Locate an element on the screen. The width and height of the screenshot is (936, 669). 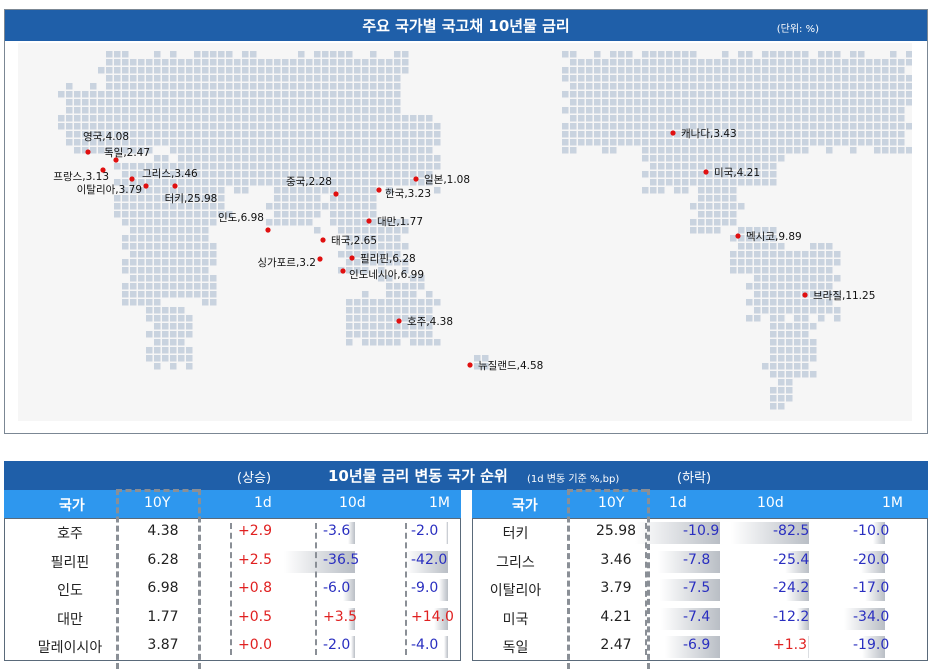
highlight-frame-edge is located at coordinates (648, 579).